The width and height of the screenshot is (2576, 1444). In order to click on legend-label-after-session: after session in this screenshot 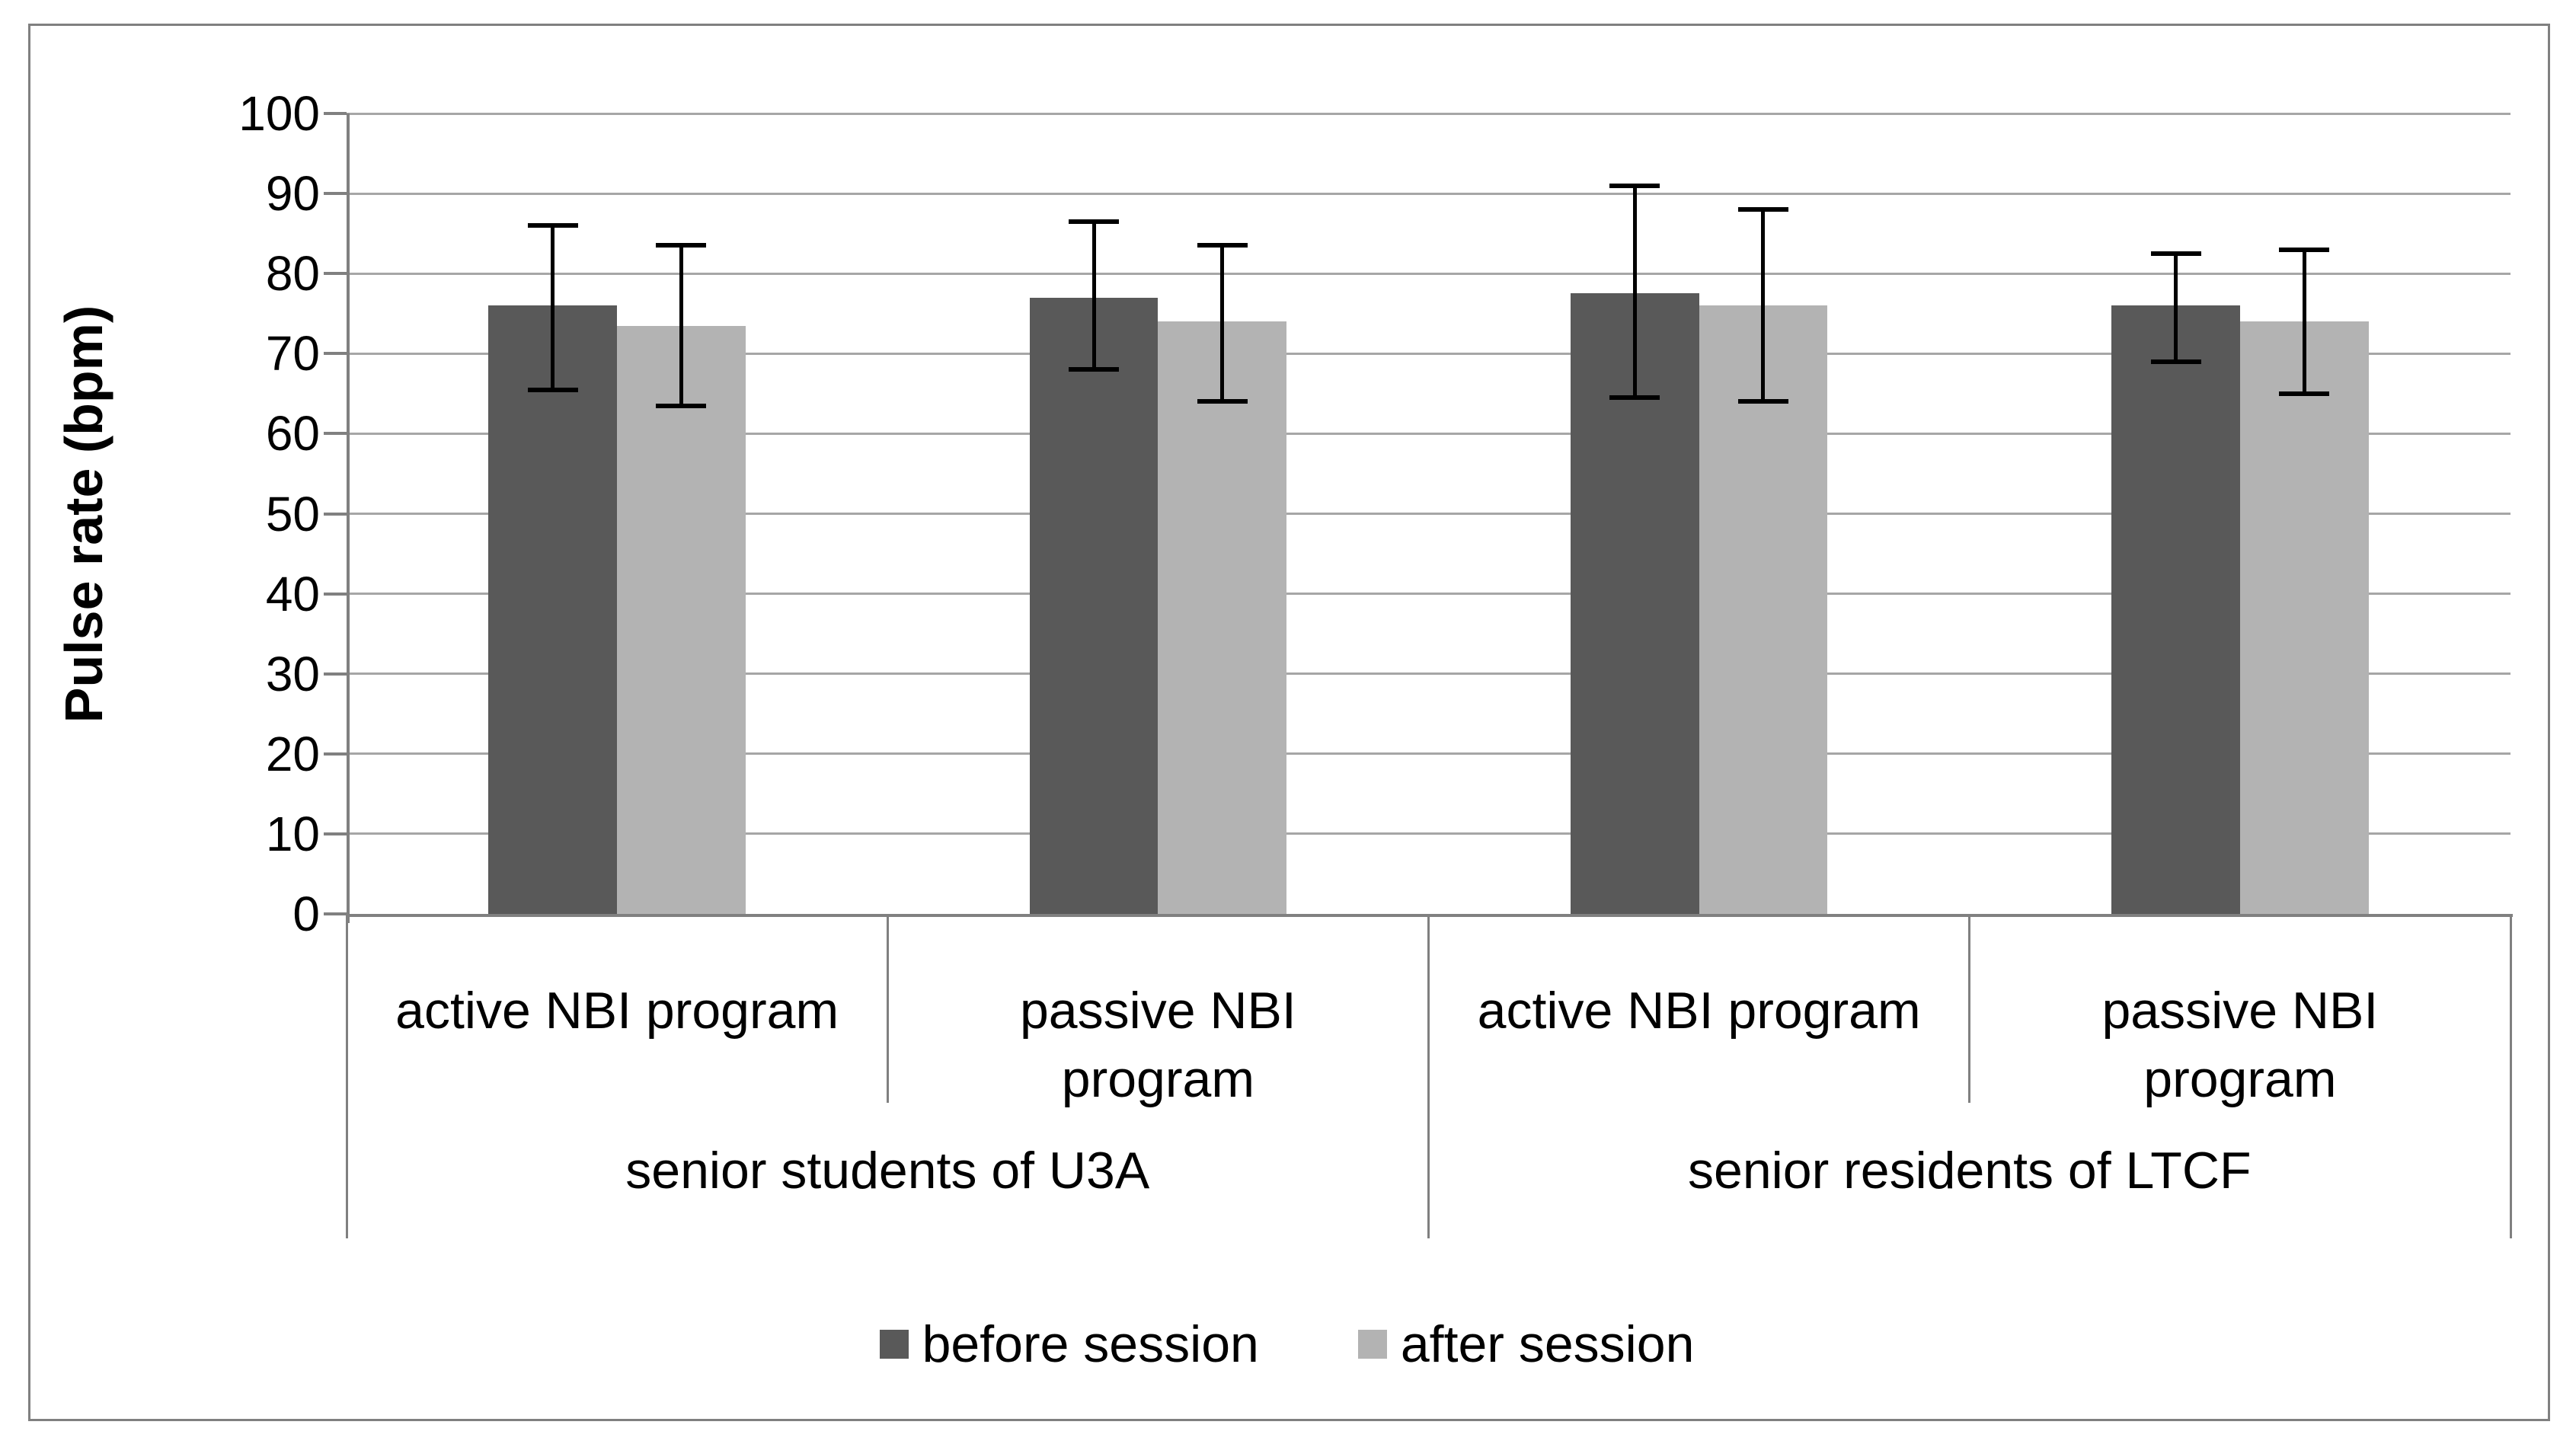, I will do `click(1547, 1344)`.